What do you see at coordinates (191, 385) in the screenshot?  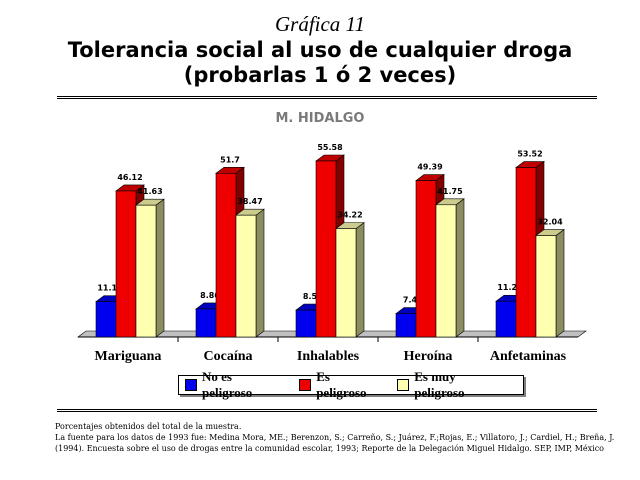 I see `legend-swatch-blue` at bounding box center [191, 385].